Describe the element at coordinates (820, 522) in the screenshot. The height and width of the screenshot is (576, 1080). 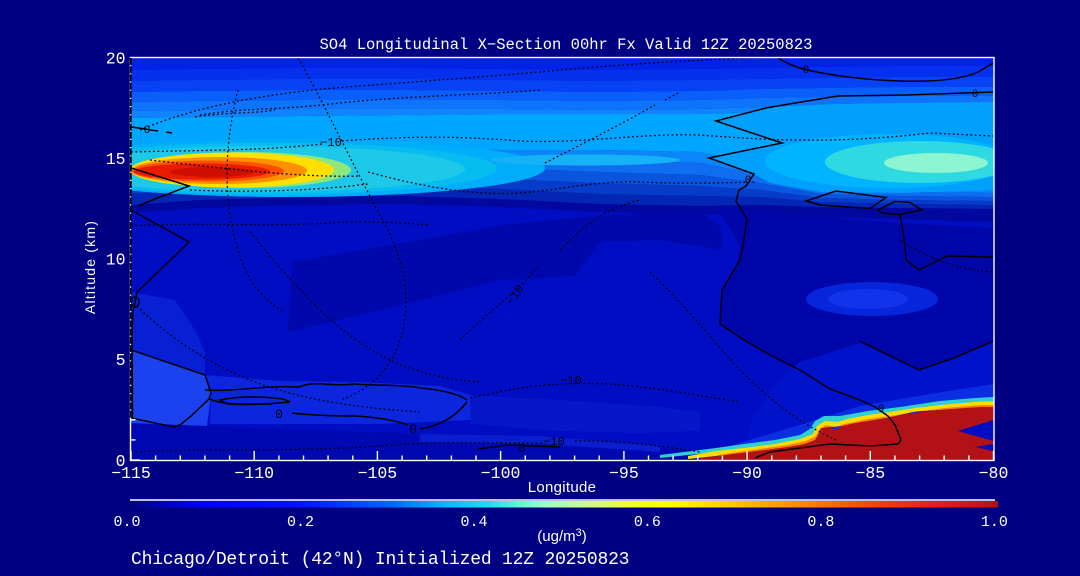
I see `svg-text: 0.8` at that location.